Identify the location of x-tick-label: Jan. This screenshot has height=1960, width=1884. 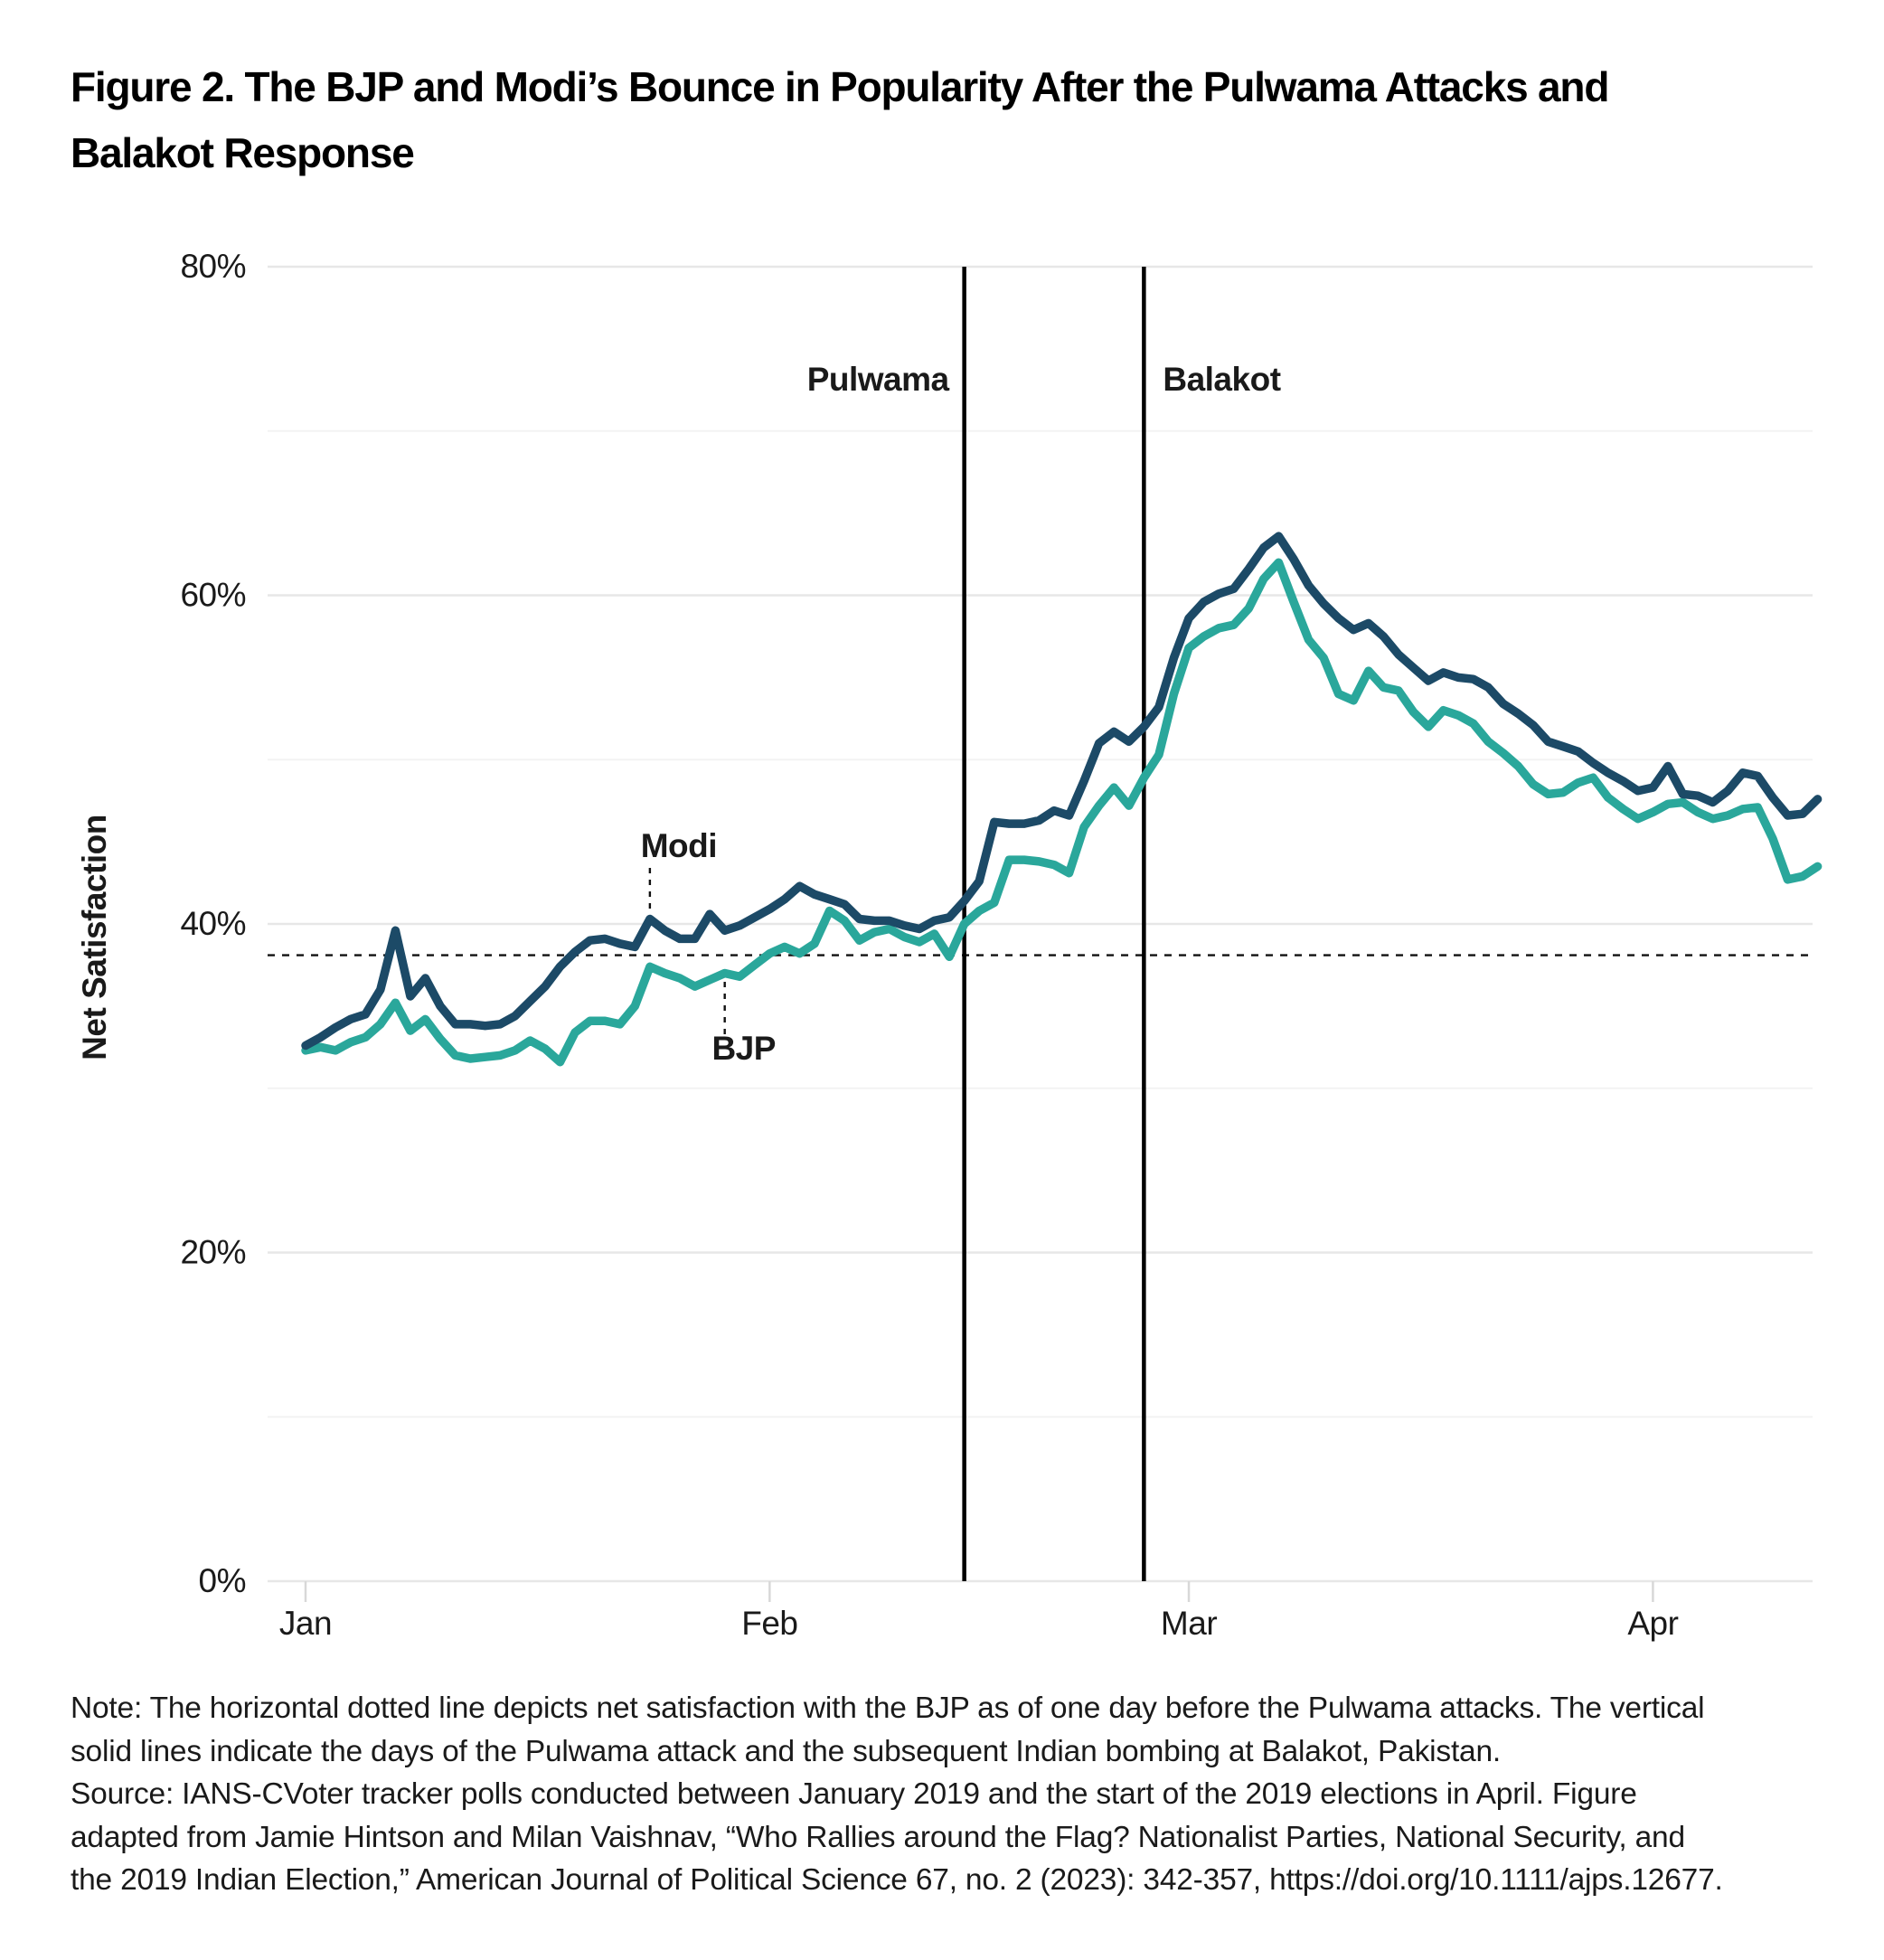
(305, 1623).